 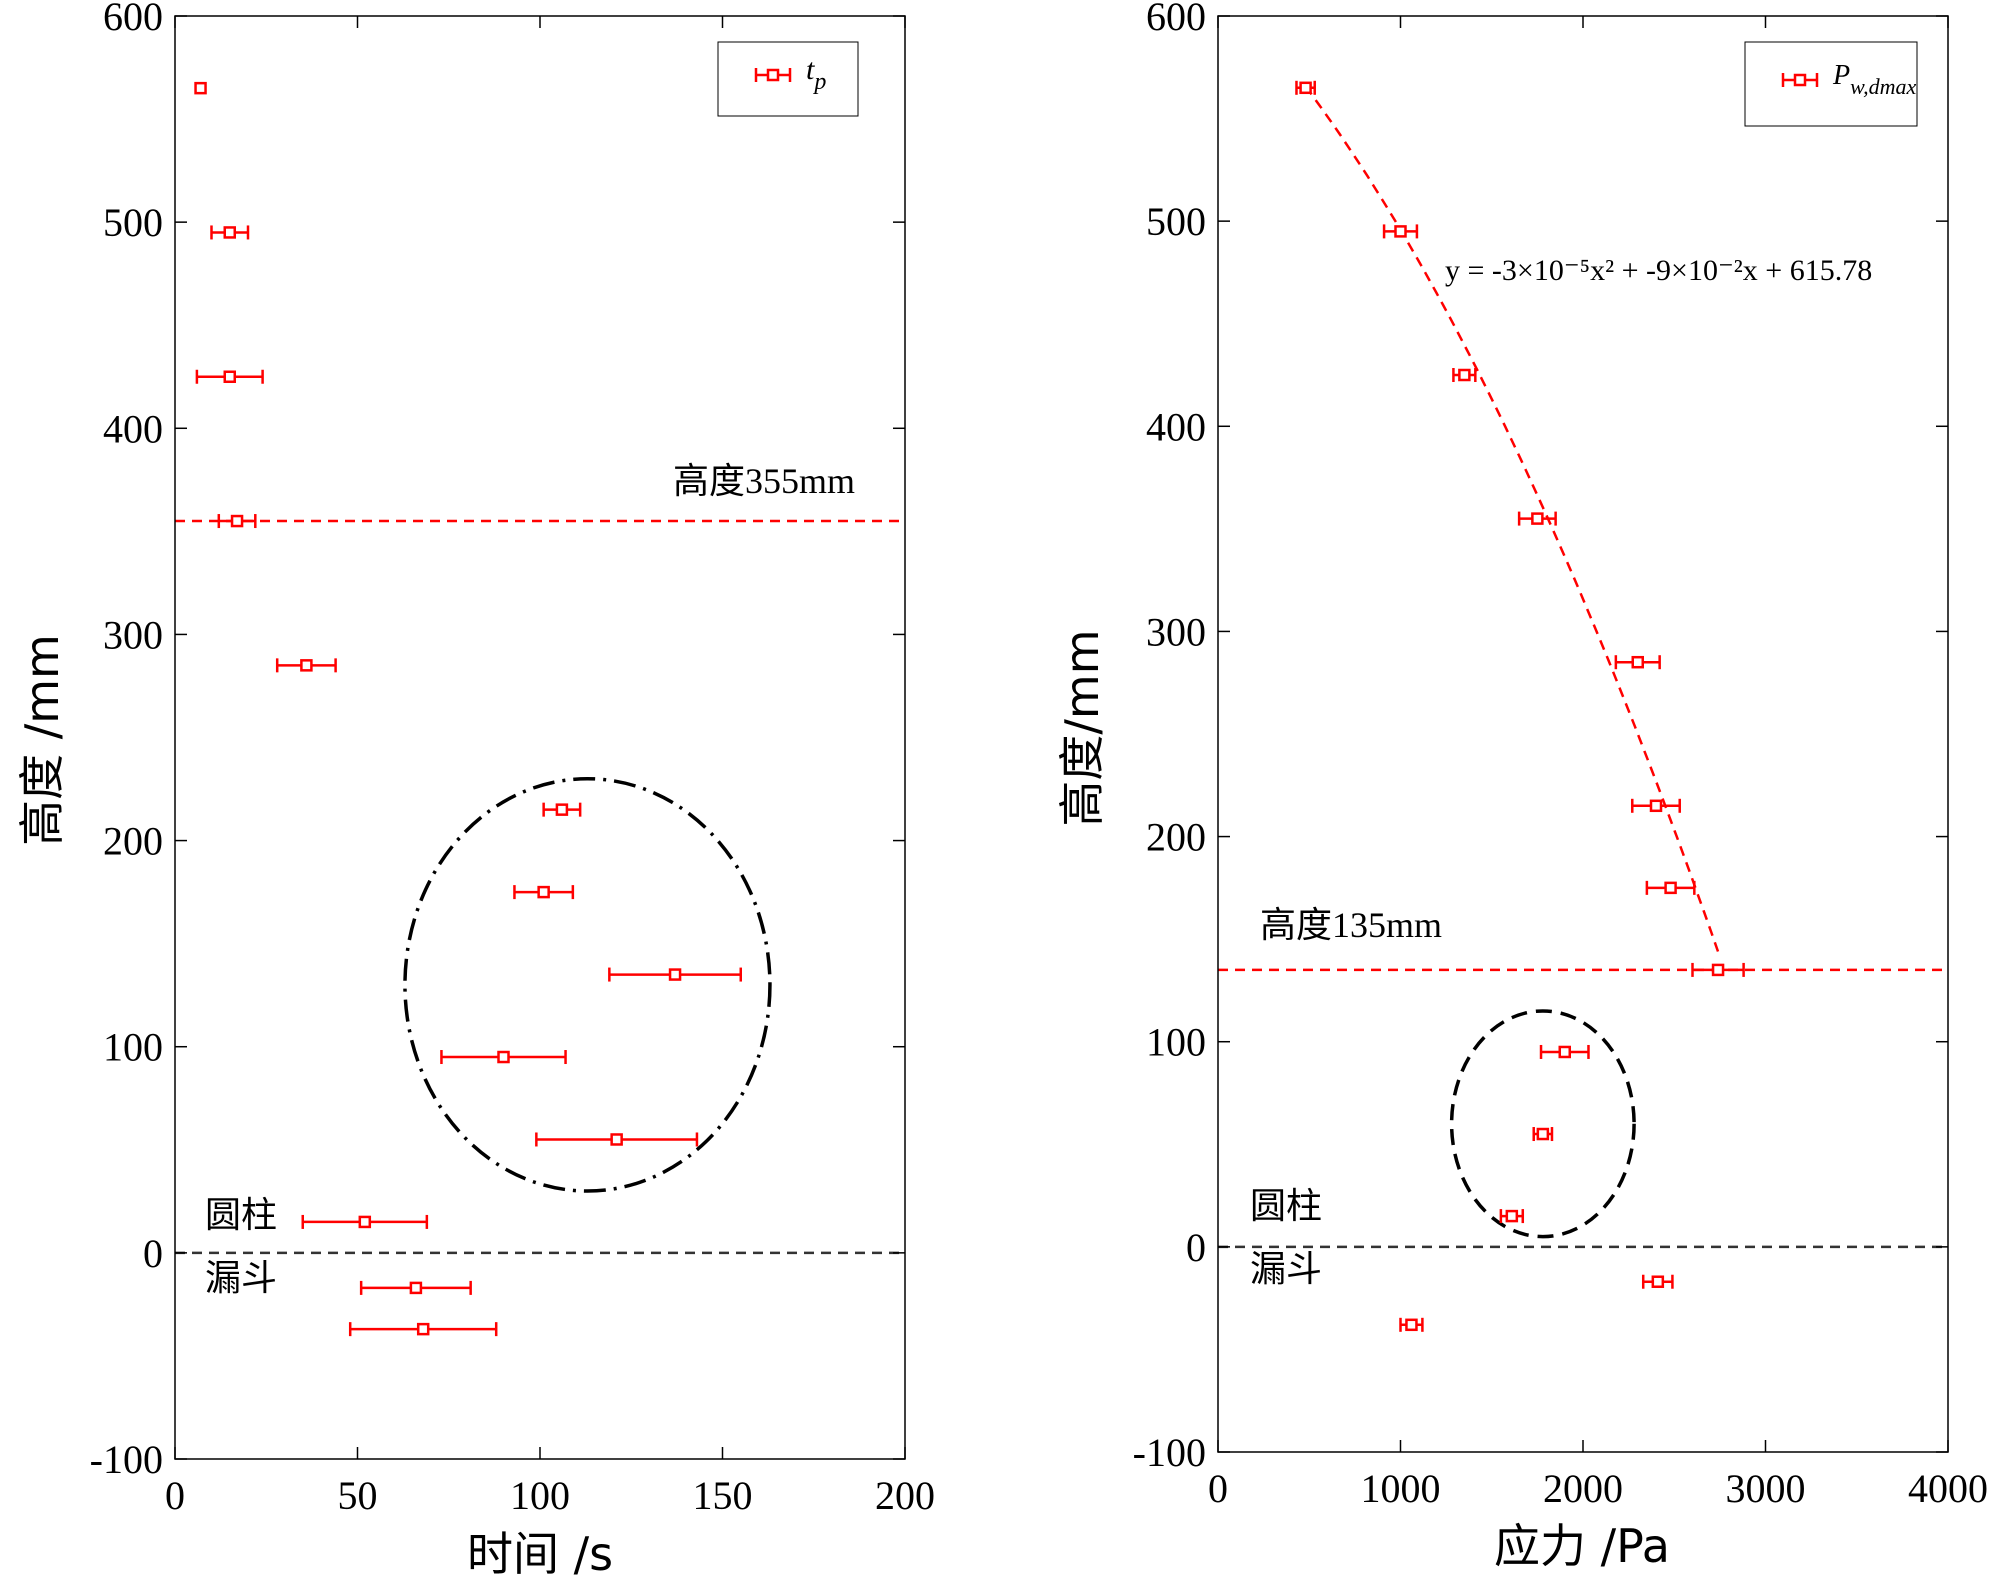 I want to click on x-tick-label: 200, so click(x=905, y=1495).